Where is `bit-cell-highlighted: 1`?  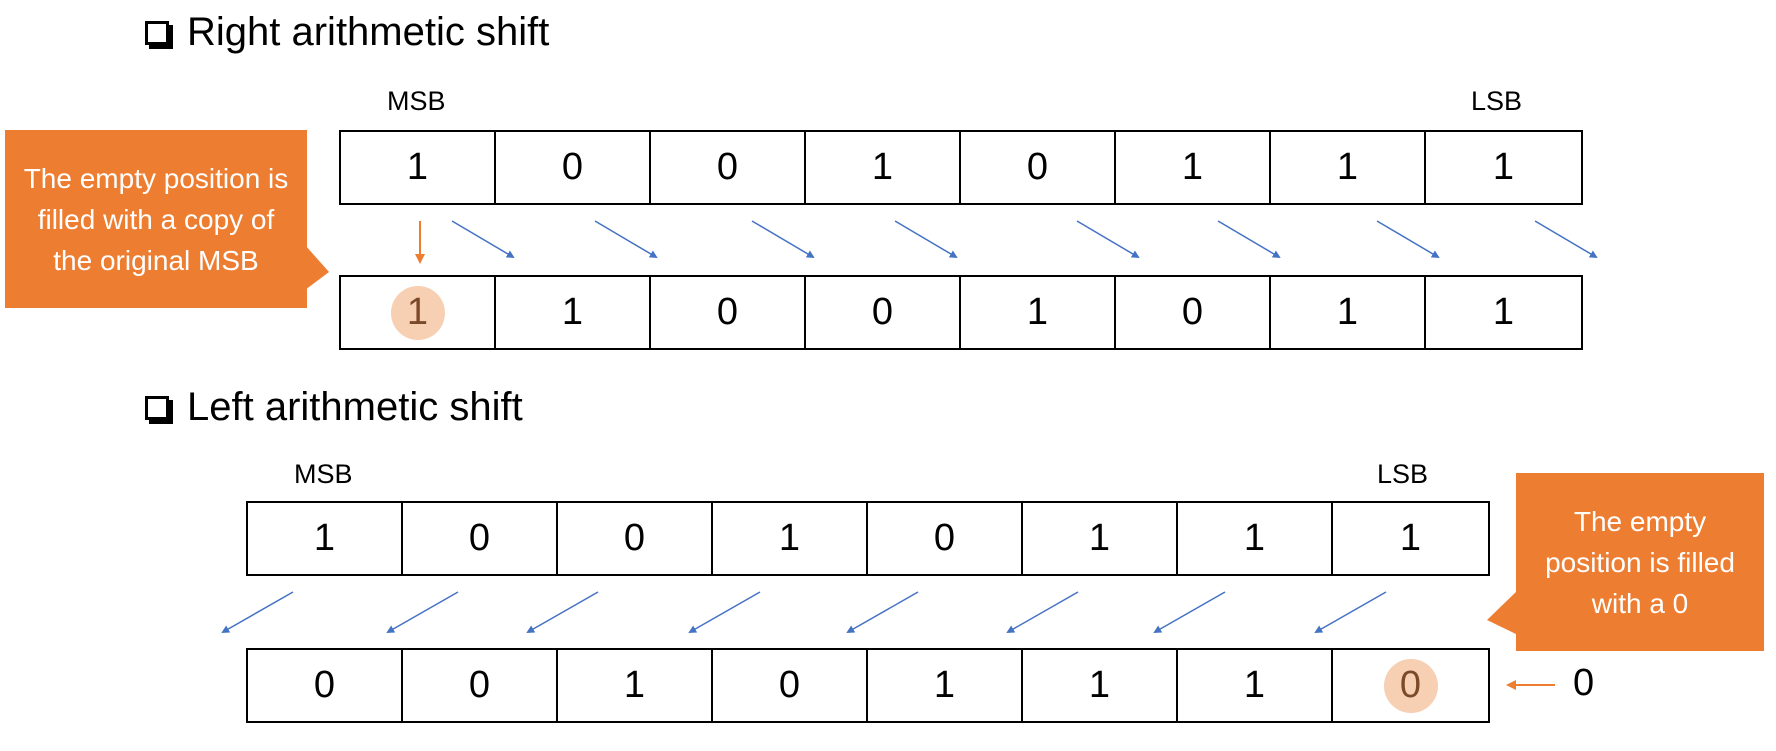
bit-cell-highlighted: 1 is located at coordinates (418, 312).